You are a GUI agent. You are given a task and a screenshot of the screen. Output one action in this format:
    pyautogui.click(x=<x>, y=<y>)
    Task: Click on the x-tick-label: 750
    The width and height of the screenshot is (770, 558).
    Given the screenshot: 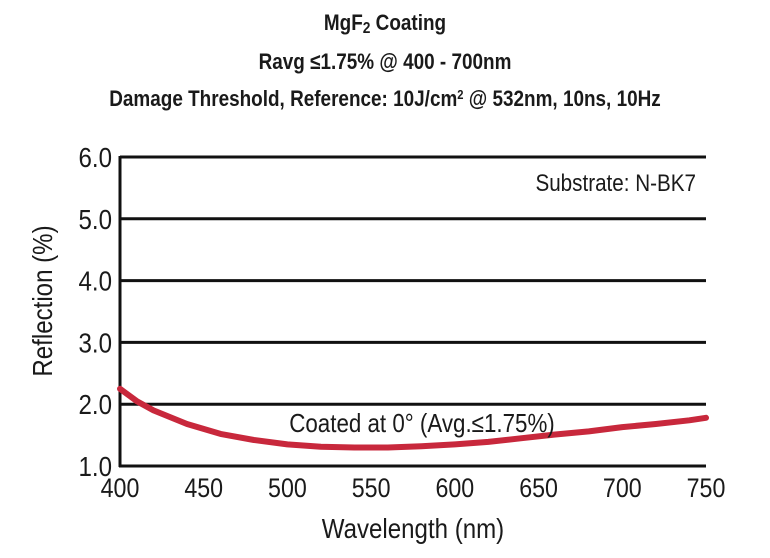 What is the action you would take?
    pyautogui.click(x=706, y=488)
    